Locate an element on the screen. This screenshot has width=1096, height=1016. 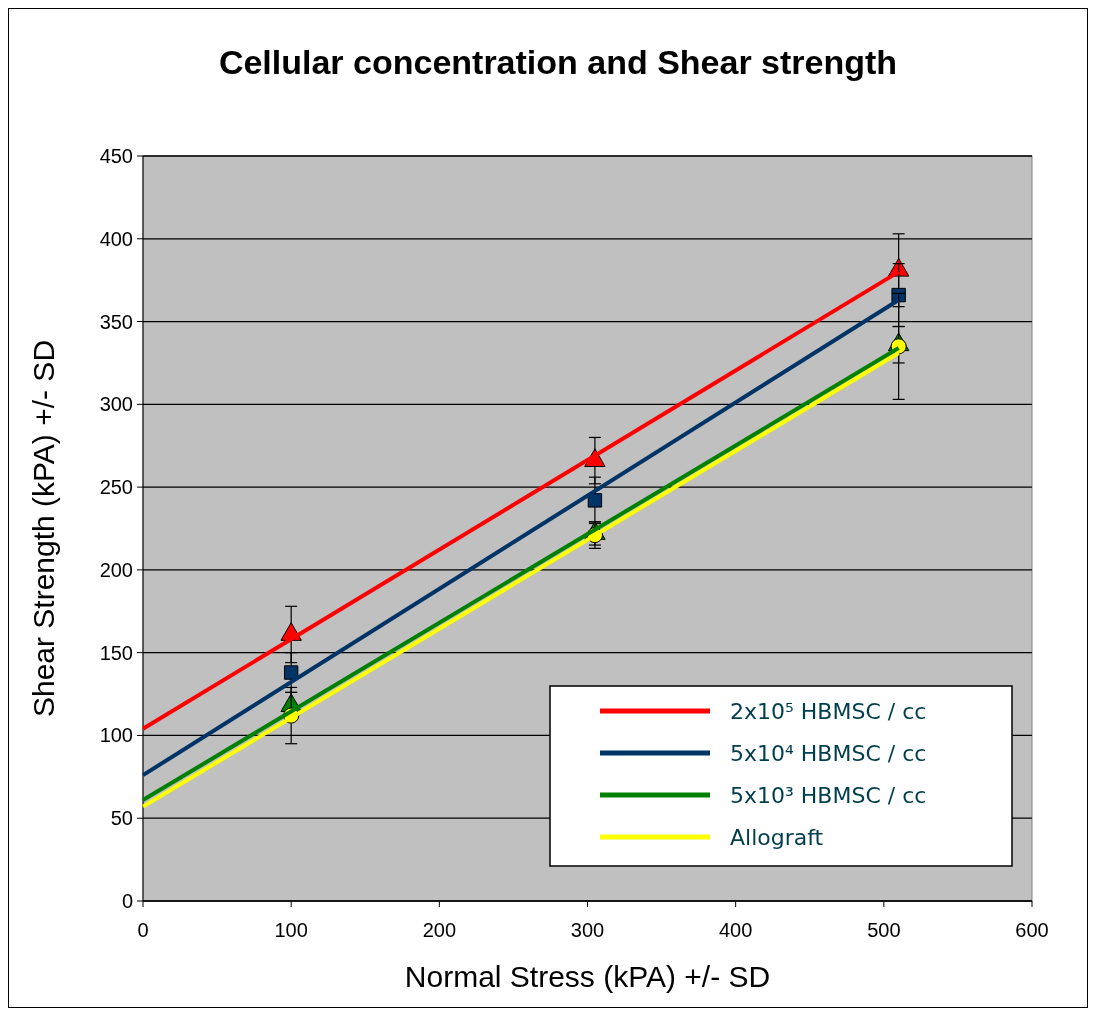
x-tick-label: 300 is located at coordinates (587, 930).